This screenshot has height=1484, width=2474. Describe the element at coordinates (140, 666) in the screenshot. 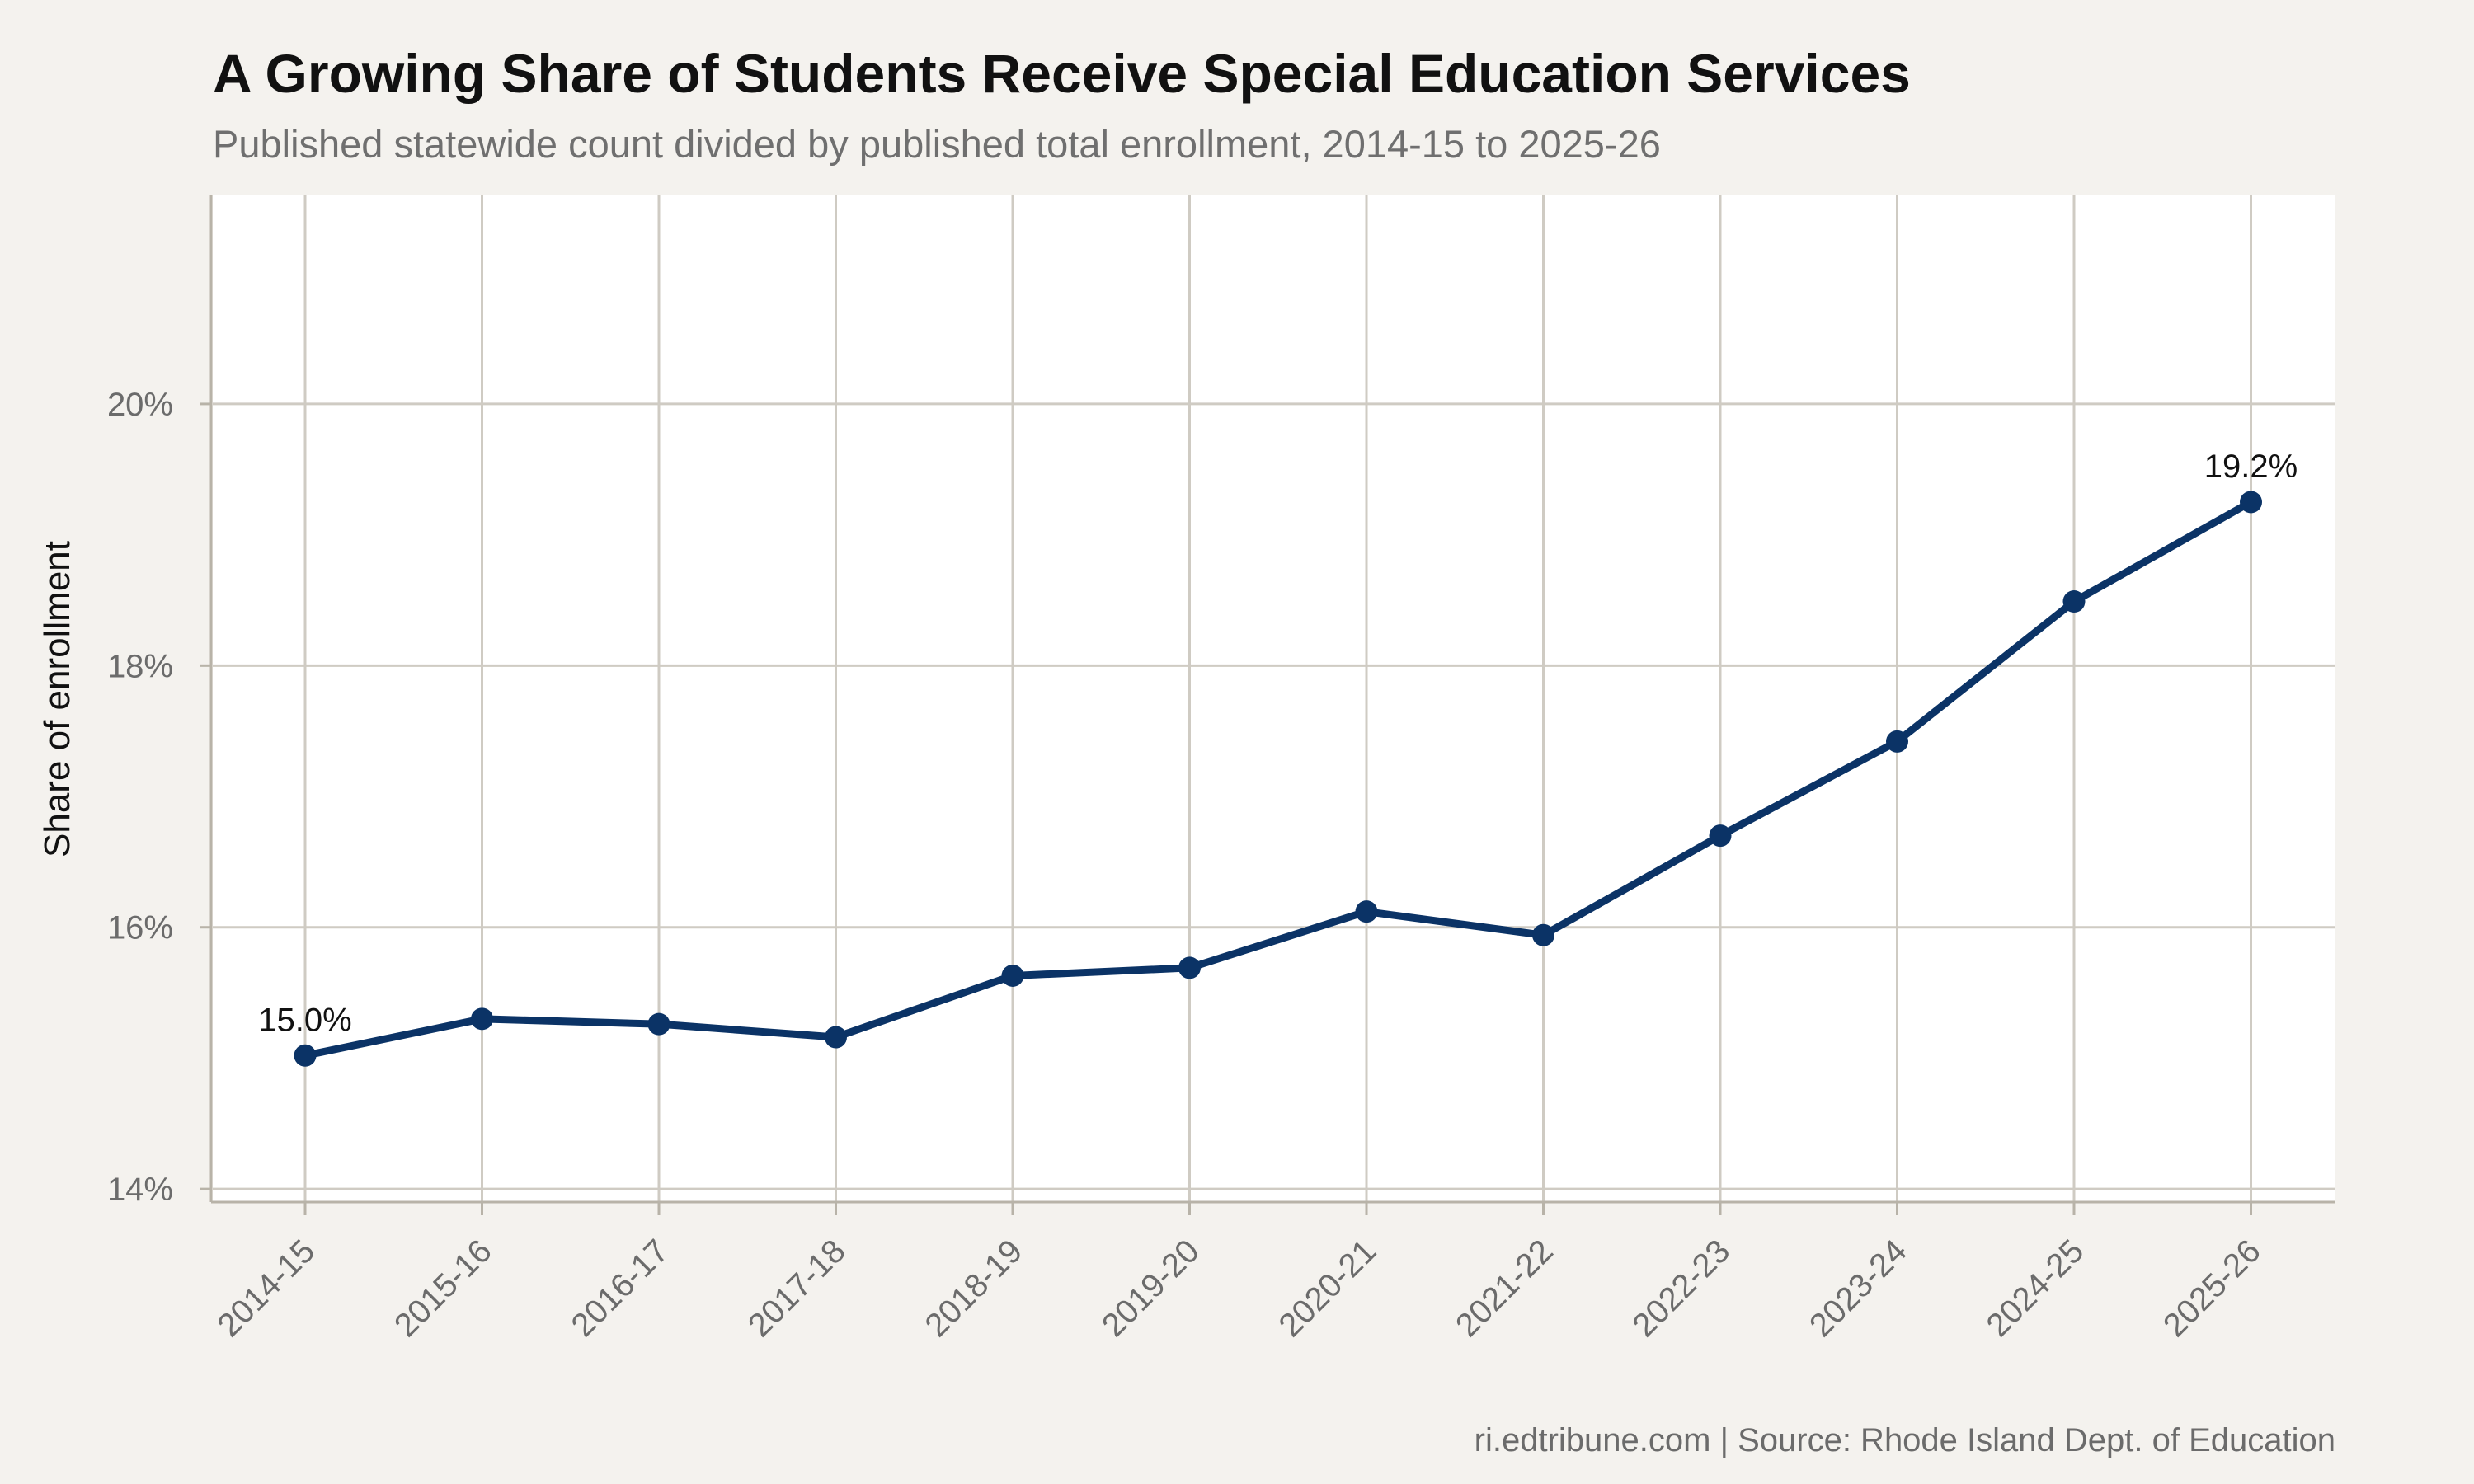

I see `y-tick-label: 18%` at that location.